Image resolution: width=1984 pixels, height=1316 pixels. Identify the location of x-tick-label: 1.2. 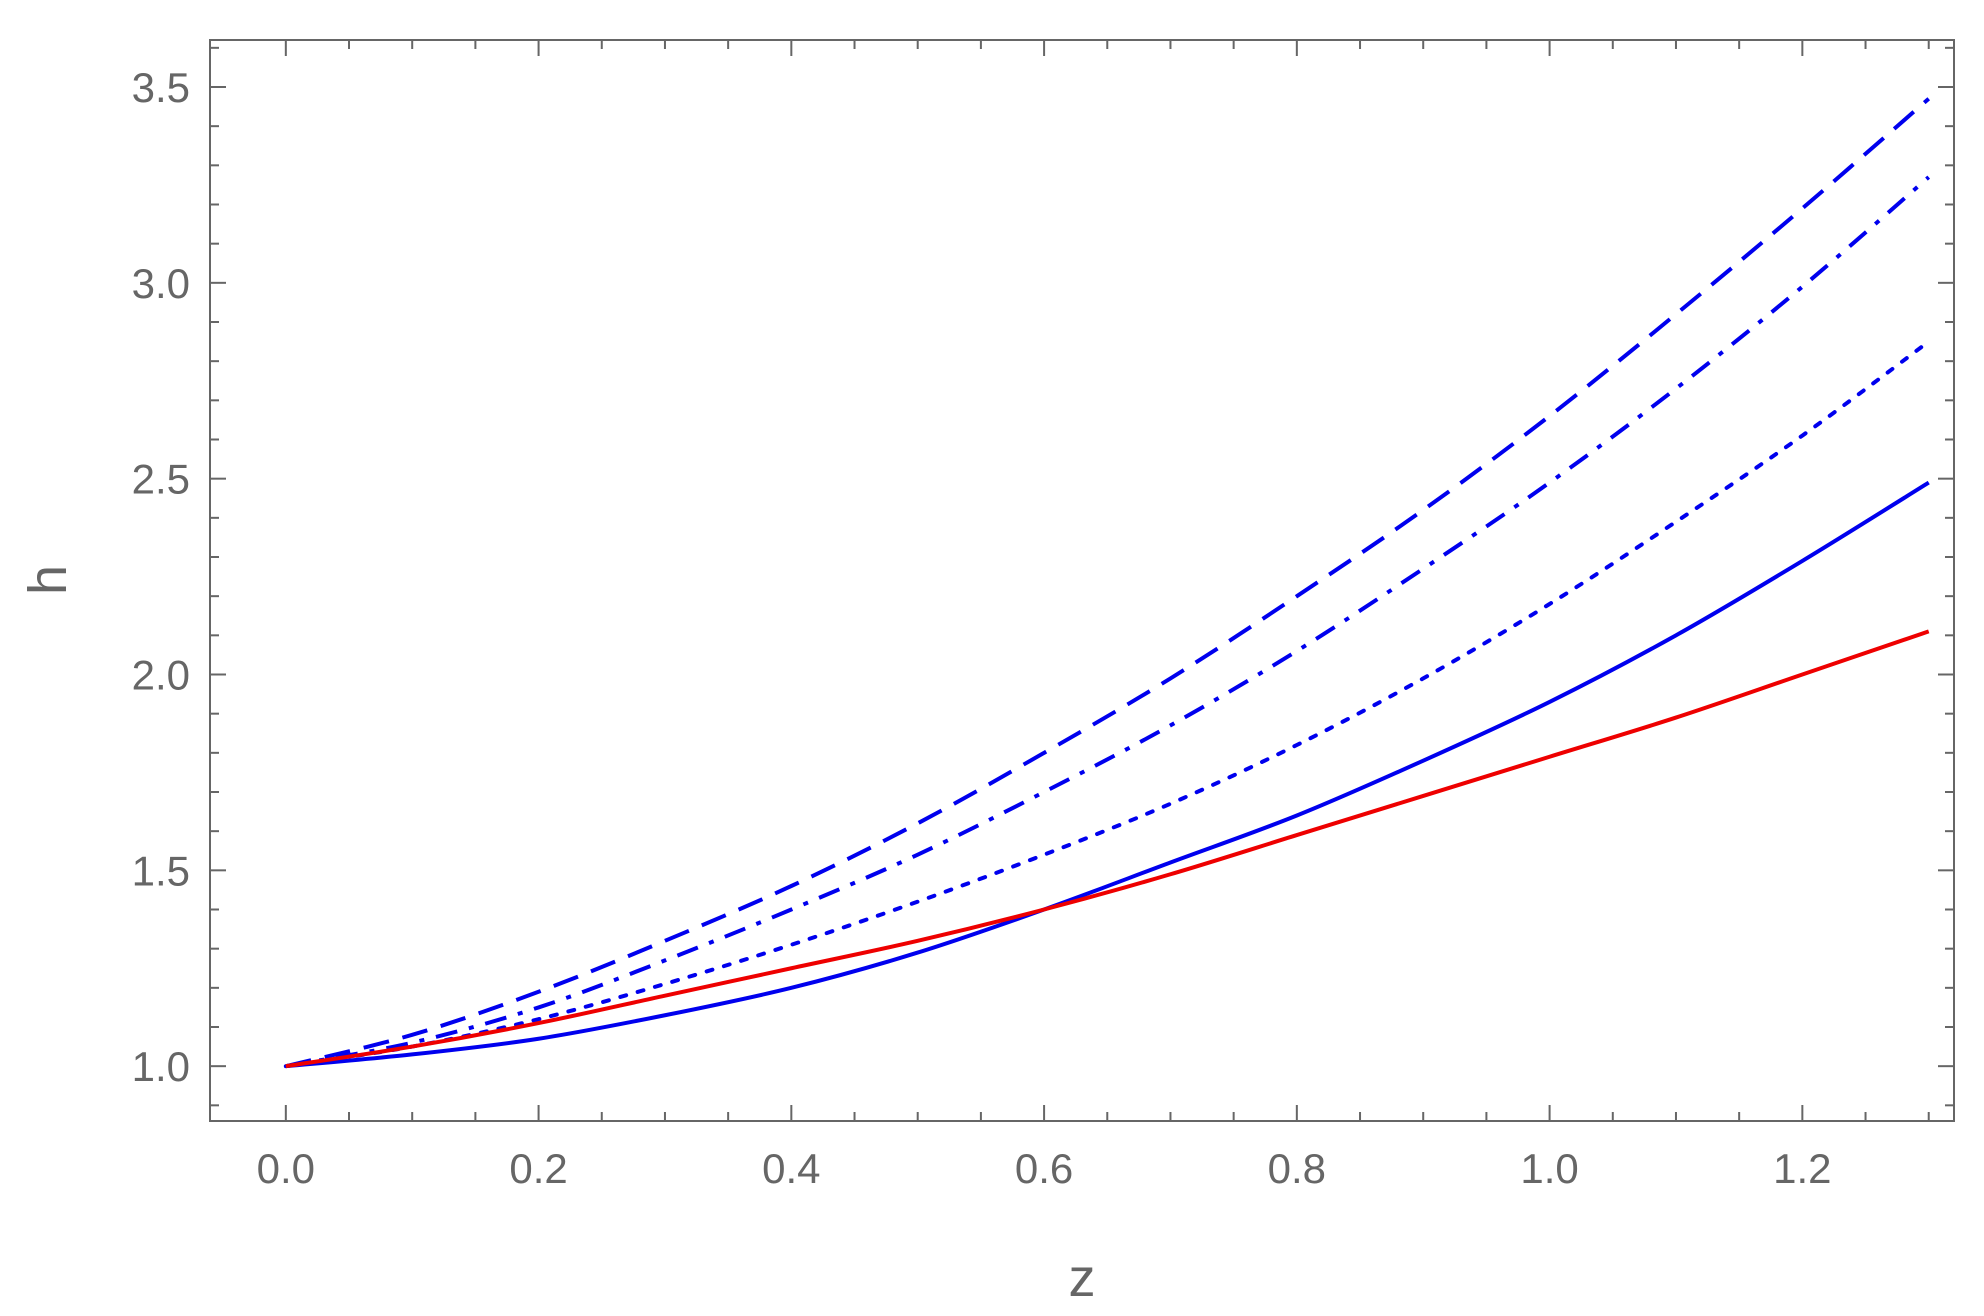
(1802, 1168).